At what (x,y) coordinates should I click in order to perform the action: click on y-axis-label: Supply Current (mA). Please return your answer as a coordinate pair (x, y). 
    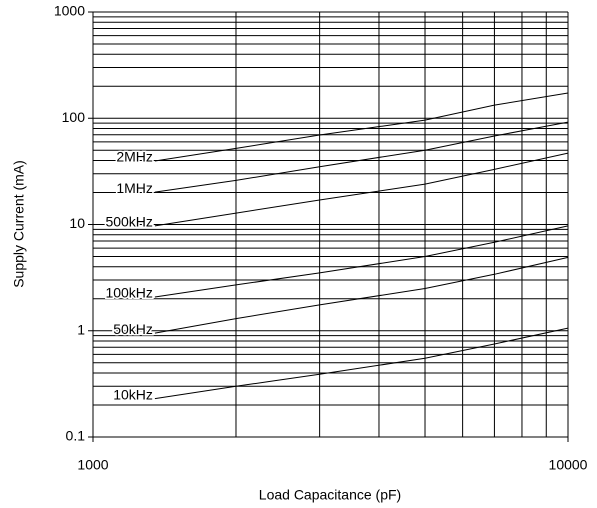
    Looking at the image, I should click on (19, 224).